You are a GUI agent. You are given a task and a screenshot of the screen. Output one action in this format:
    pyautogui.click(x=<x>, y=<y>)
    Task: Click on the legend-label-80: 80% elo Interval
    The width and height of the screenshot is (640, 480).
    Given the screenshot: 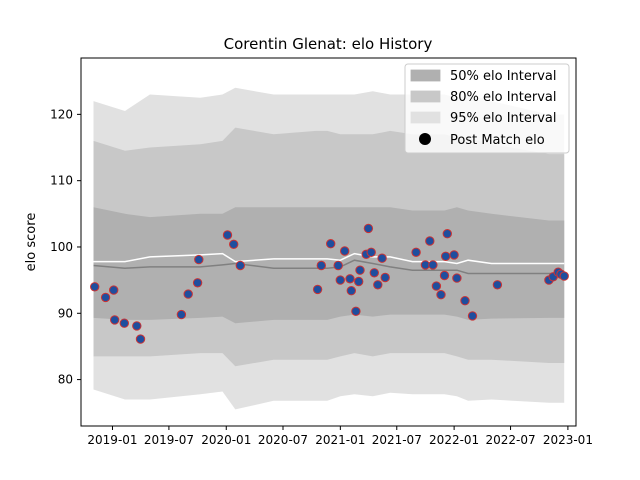 What is the action you would take?
    pyautogui.click(x=503, y=97)
    